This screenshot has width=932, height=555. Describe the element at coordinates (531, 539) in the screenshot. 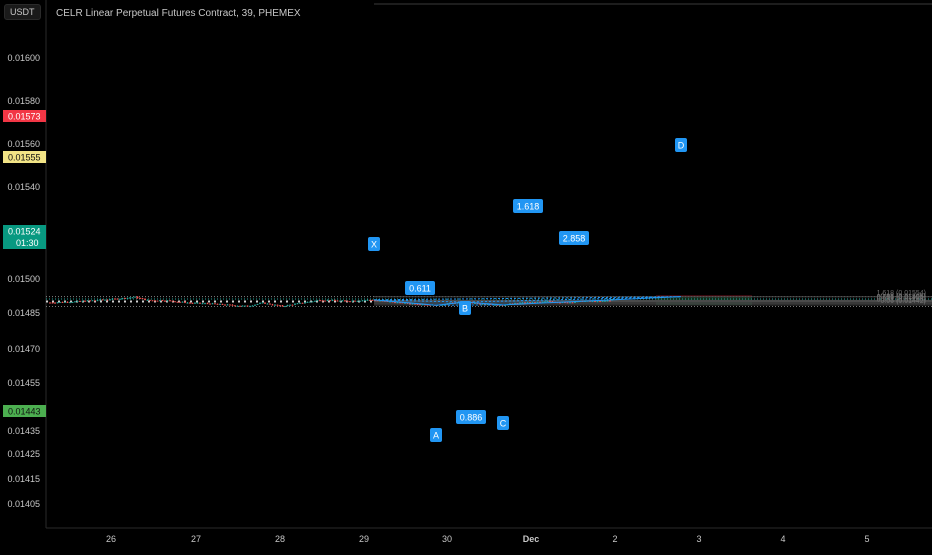

I see `x-tick-label: Dec` at that location.